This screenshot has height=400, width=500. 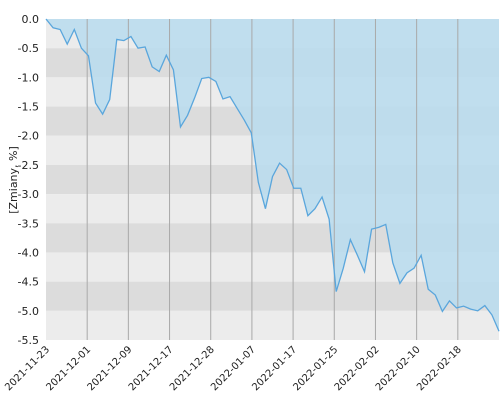 What do you see at coordinates (28, 77) in the screenshot?
I see `y-tick-label: -1.0` at bounding box center [28, 77].